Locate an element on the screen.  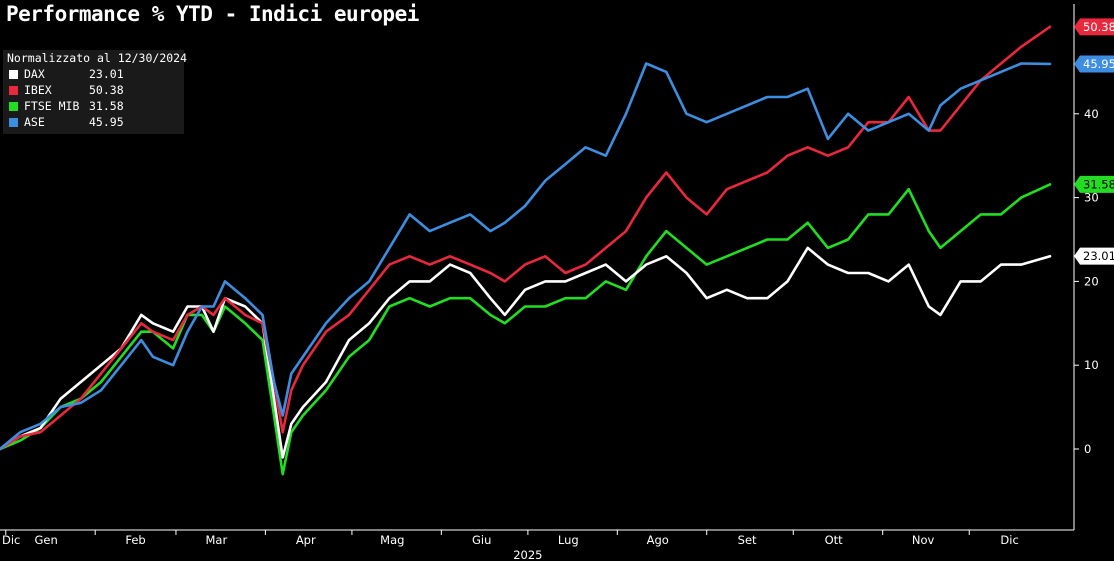
legend-series-name: FTSE MIB is located at coordinates (52, 106).